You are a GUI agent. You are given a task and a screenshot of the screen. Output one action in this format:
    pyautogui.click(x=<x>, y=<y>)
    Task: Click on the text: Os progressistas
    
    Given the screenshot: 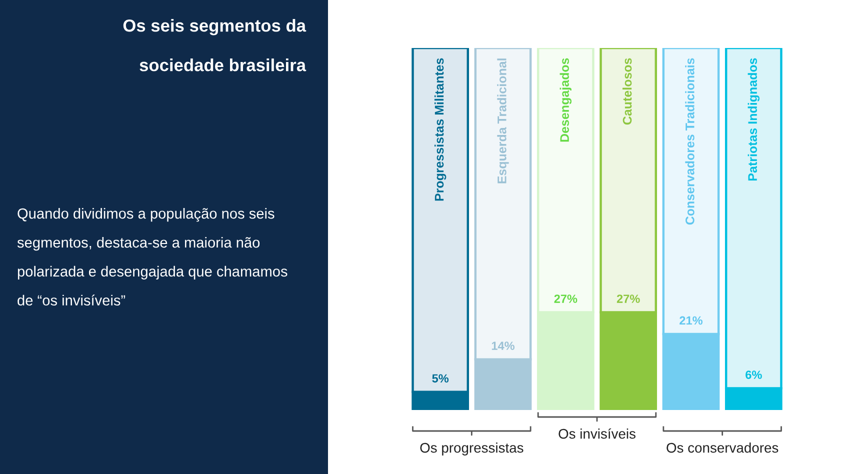 What is the action you would take?
    pyautogui.click(x=472, y=449)
    